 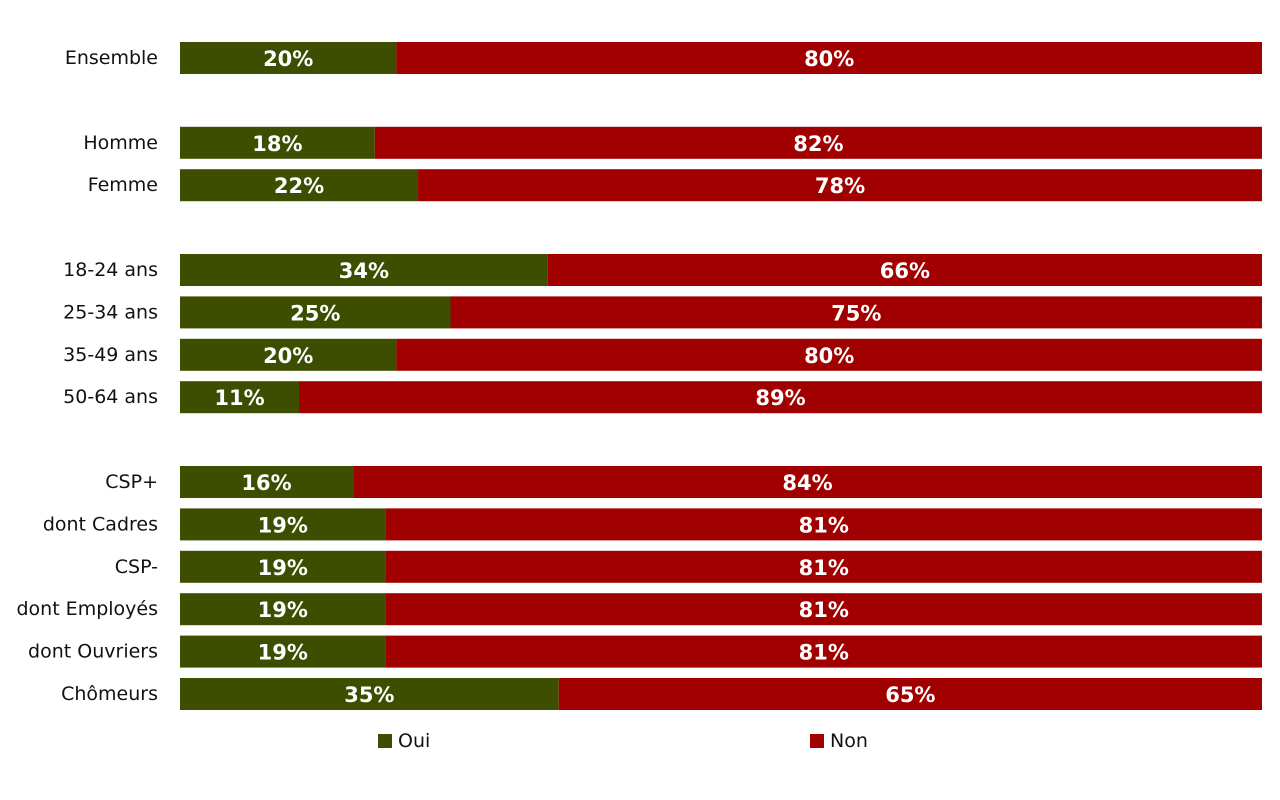 I want to click on bar-non-25-34-ans, so click(x=856, y=312).